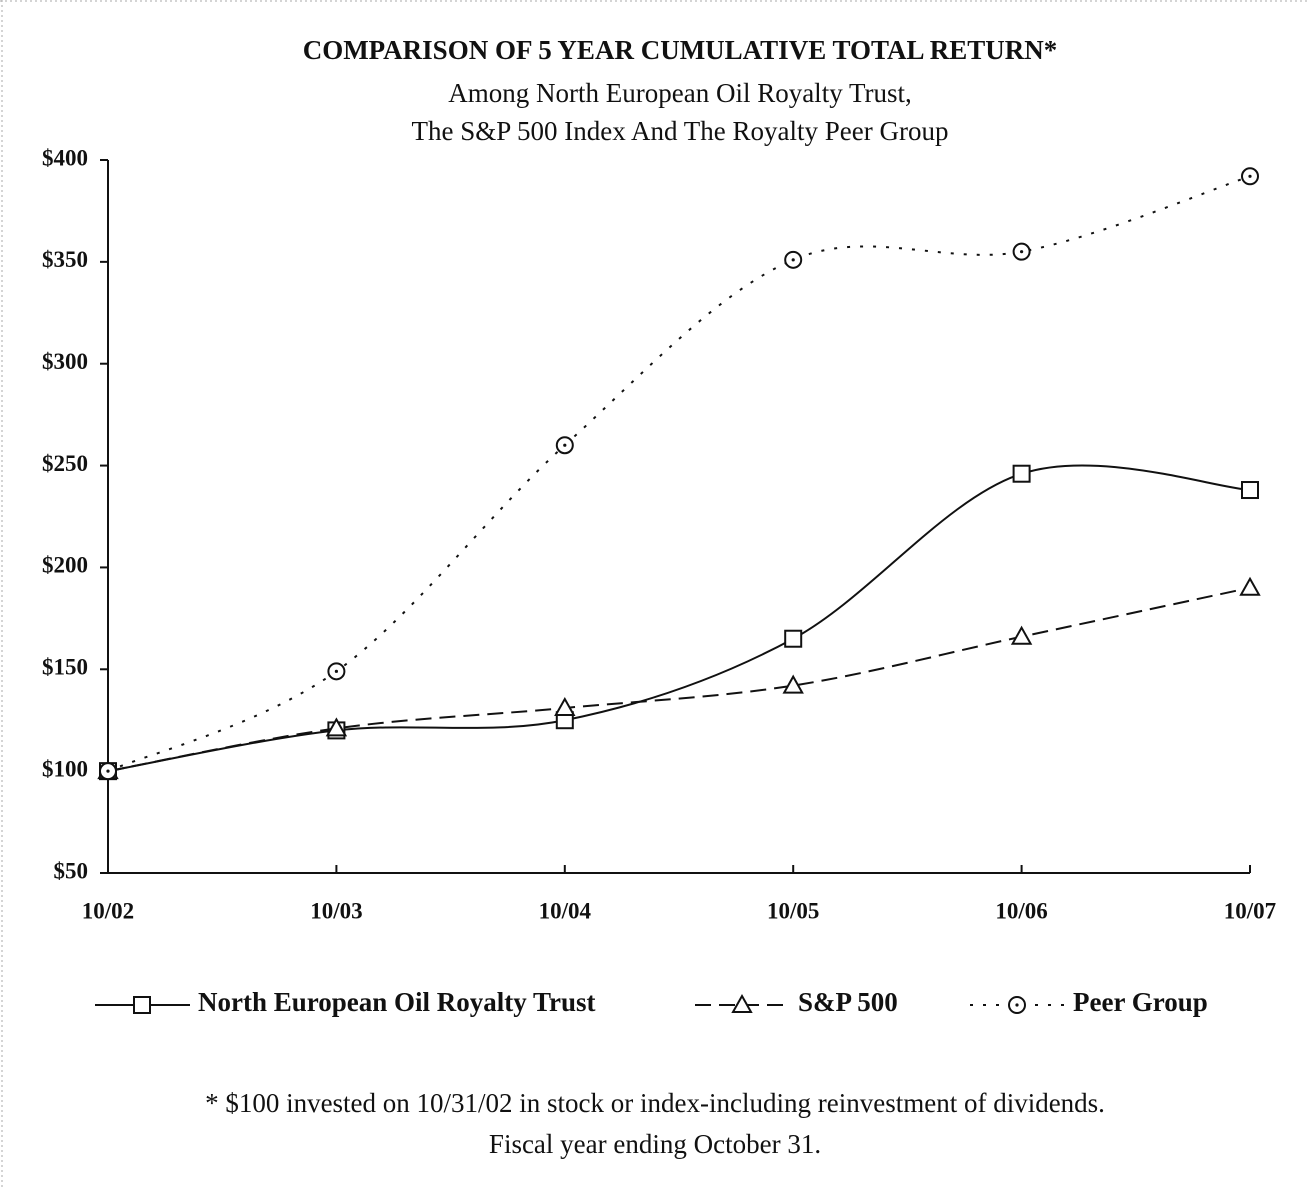  What do you see at coordinates (108, 910) in the screenshot?
I see `x-tick-label: 10/02` at bounding box center [108, 910].